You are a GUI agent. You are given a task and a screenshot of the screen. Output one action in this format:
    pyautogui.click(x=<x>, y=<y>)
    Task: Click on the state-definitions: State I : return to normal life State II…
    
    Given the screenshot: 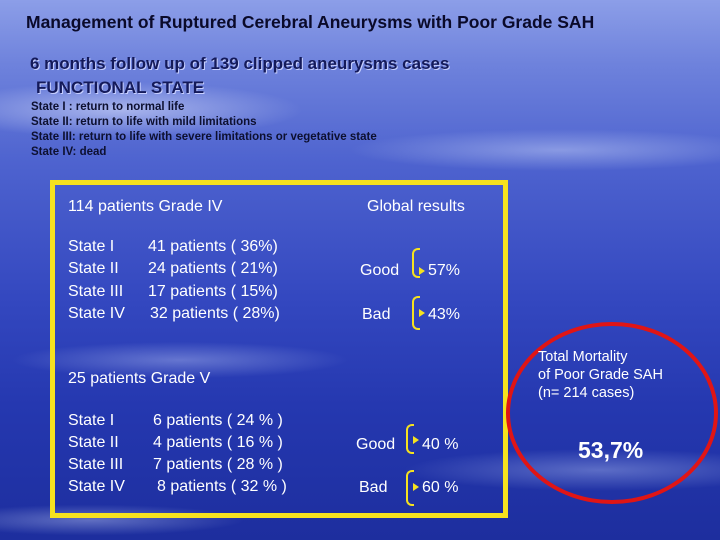 What is the action you would take?
    pyautogui.click(x=204, y=130)
    